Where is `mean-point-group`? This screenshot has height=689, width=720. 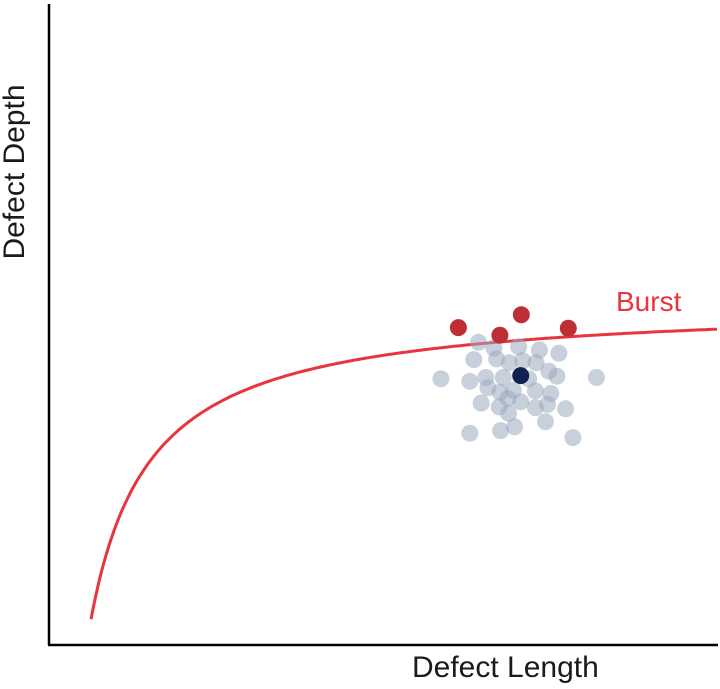 mean-point-group is located at coordinates (521, 376).